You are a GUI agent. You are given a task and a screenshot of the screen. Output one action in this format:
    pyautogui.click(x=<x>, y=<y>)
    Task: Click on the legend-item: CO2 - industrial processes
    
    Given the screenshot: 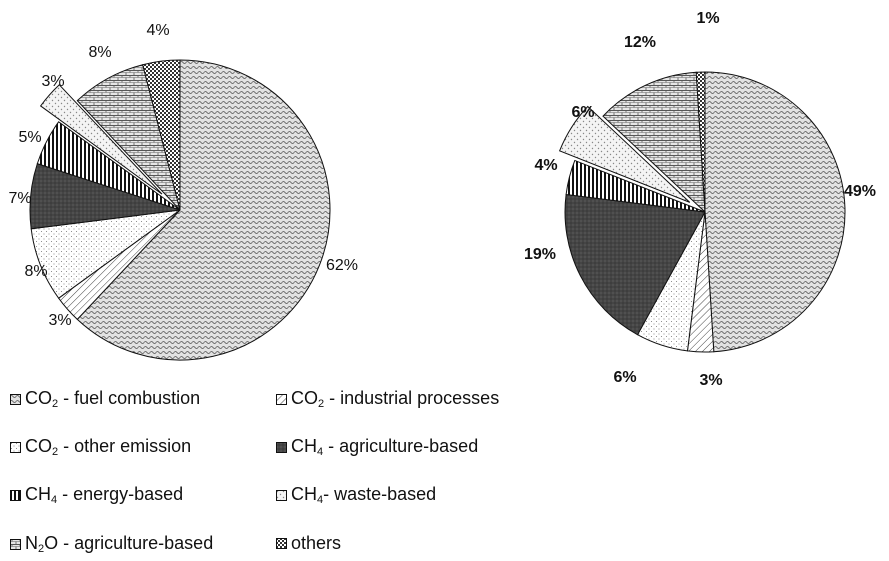 What is the action you would take?
    pyautogui.click(x=387, y=399)
    